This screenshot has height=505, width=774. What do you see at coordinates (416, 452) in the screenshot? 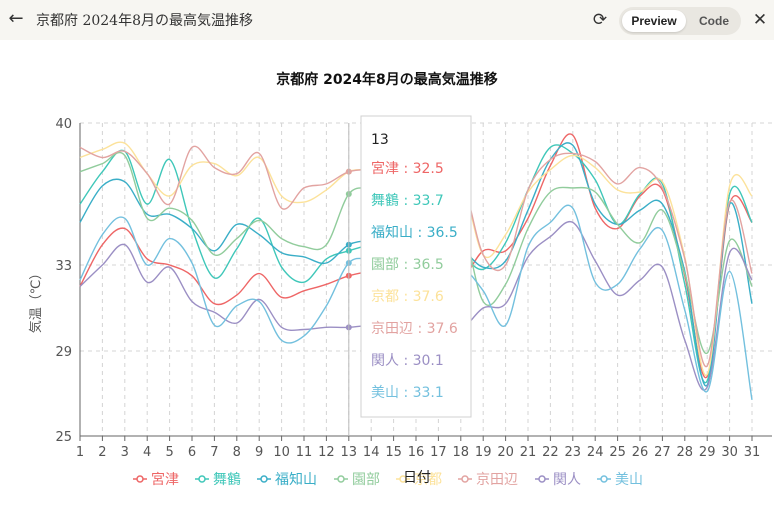
I see `x-tick-label: 16` at bounding box center [416, 452].